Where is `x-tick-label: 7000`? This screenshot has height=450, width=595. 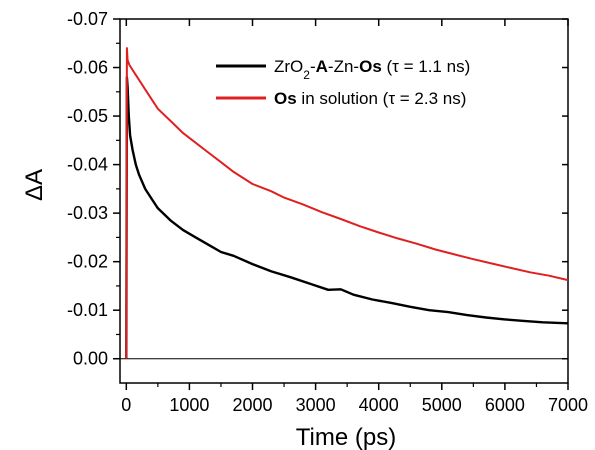 x-tick-label: 7000 is located at coordinates (568, 405).